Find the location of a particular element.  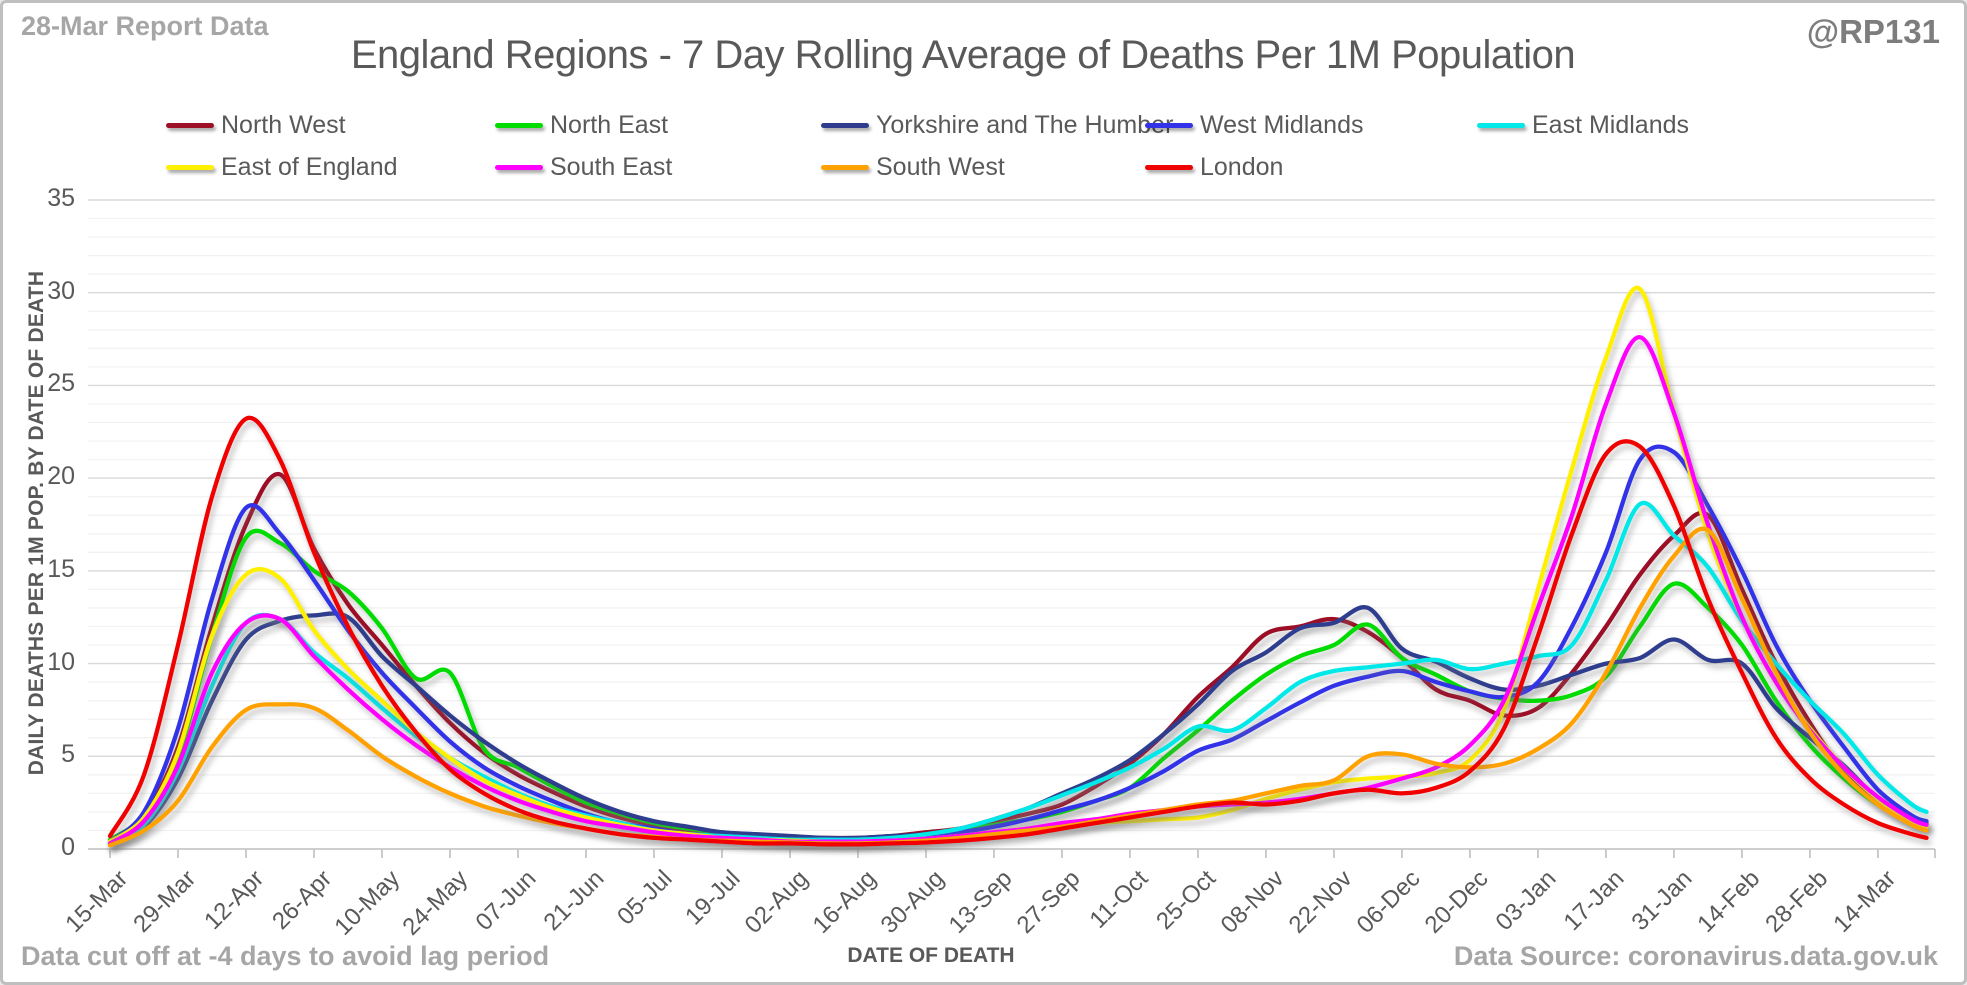

legend-item-north-west: North West is located at coordinates (256, 125).